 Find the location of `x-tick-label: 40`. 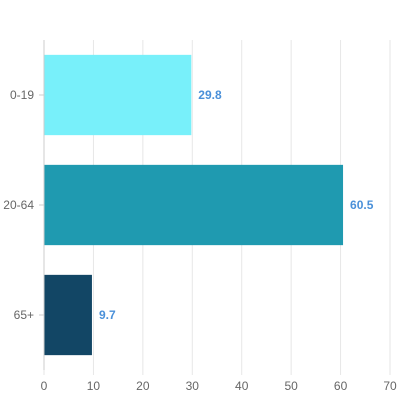

x-tick-label: 40 is located at coordinates (242, 386).